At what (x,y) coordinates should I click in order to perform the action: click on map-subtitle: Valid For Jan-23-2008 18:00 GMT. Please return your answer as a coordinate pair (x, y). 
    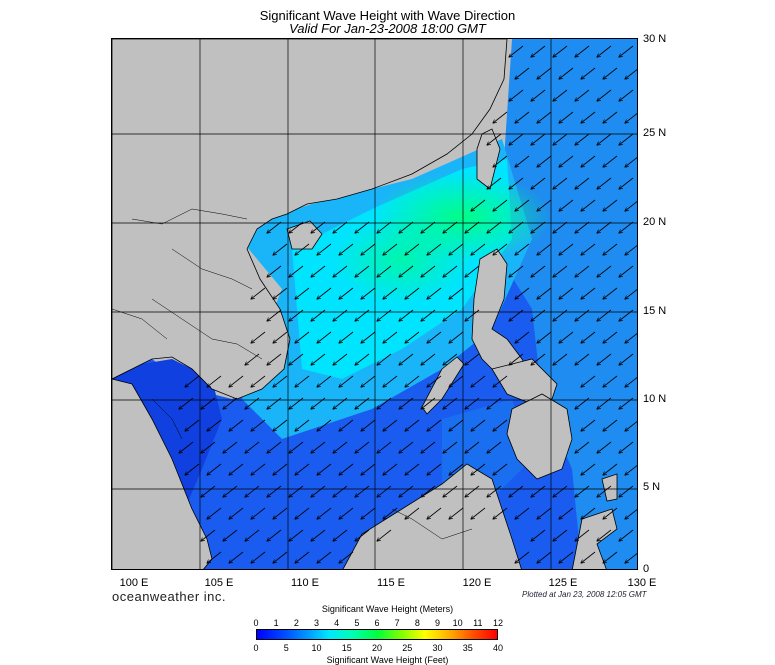
    Looking at the image, I should click on (387, 28).